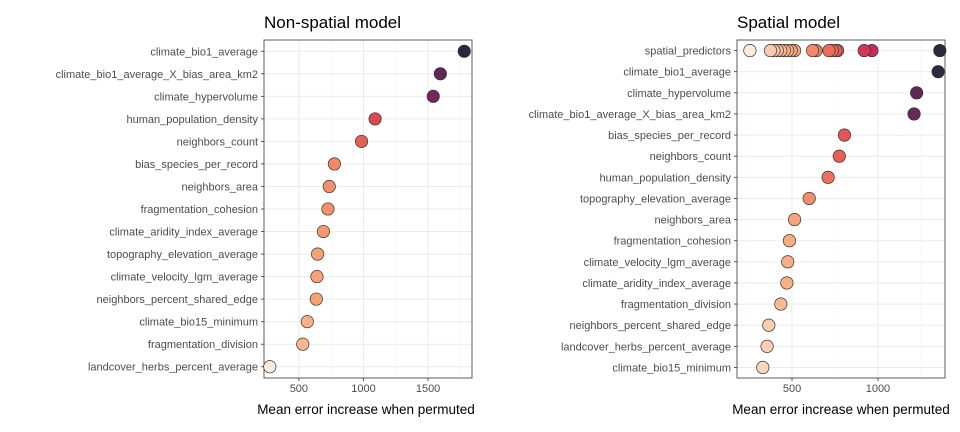  What do you see at coordinates (428, 389) in the screenshot?
I see `x-tick-label: 1500` at bounding box center [428, 389].